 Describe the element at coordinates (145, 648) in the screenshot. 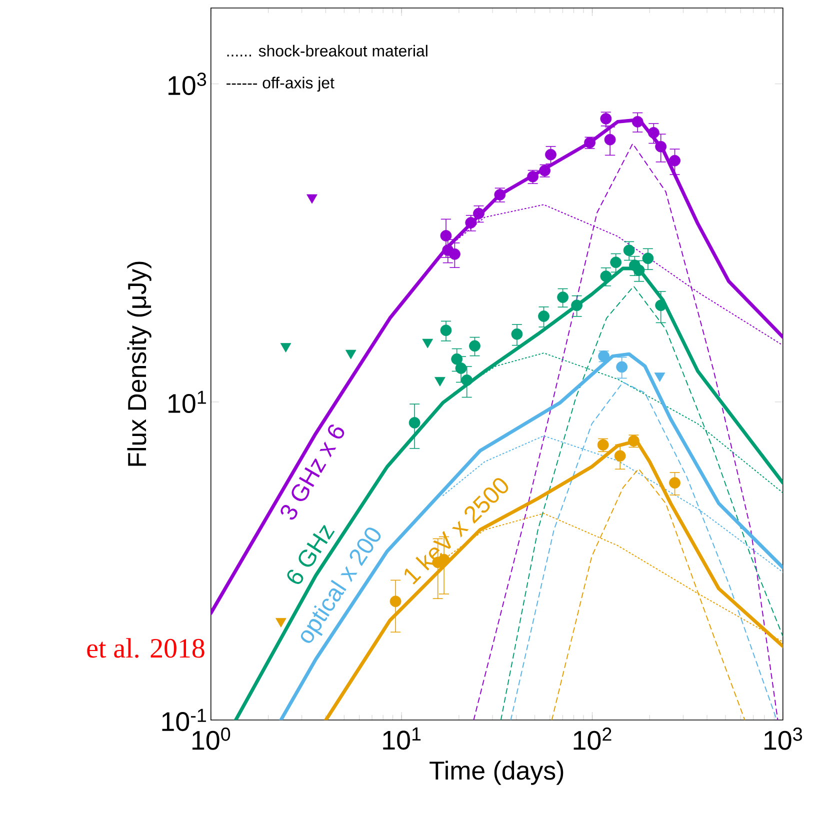

I see `text: et al. 2018` at that location.